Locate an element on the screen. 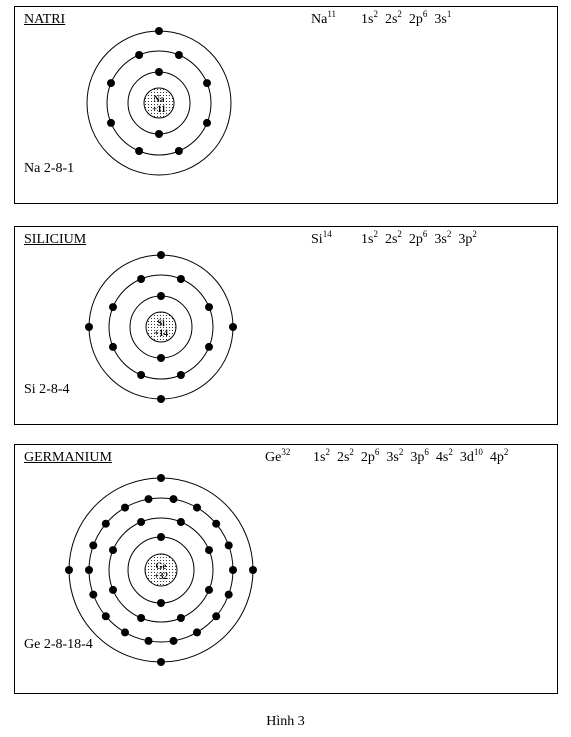 This screenshot has width=571, height=737. bohr-model-silicium: Si+14 is located at coordinates (161, 327).